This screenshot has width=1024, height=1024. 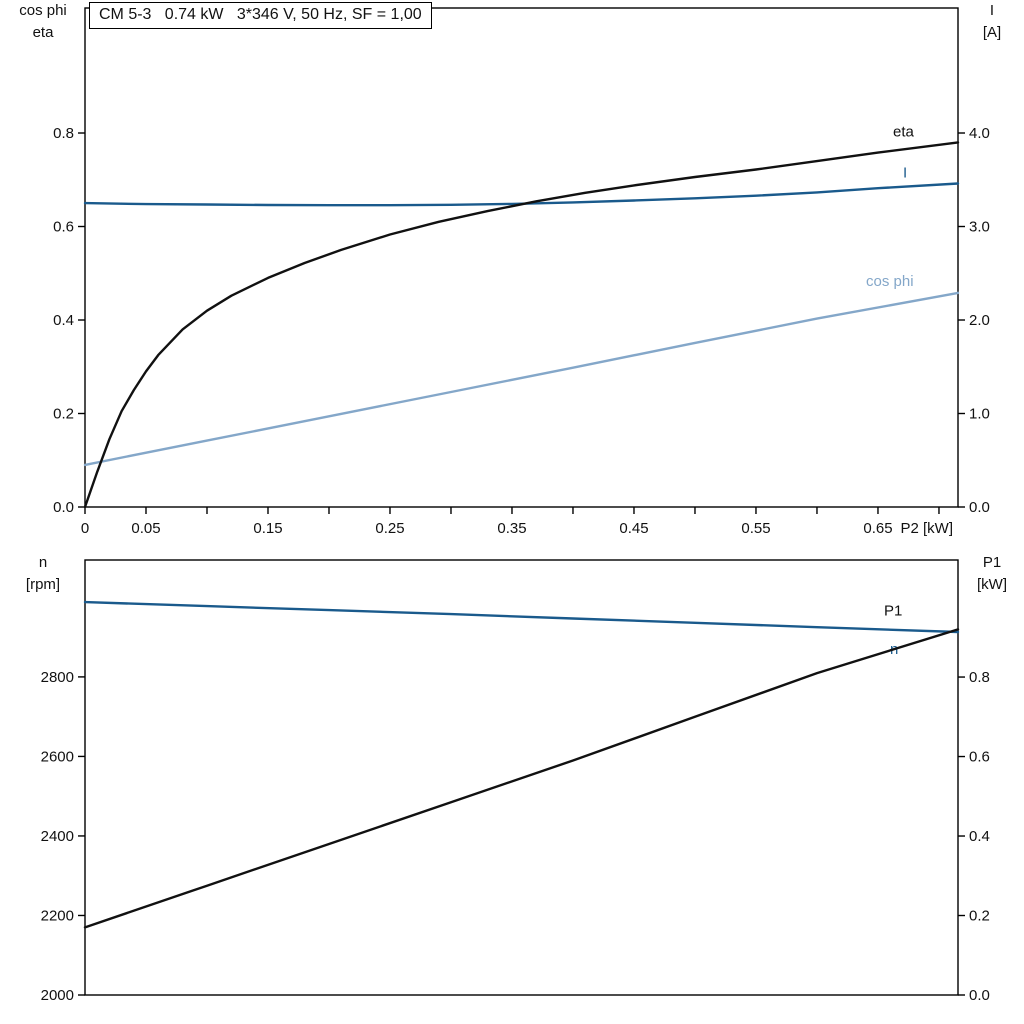 What do you see at coordinates (63, 320) in the screenshot?
I see `left-tick-label: 0.4` at bounding box center [63, 320].